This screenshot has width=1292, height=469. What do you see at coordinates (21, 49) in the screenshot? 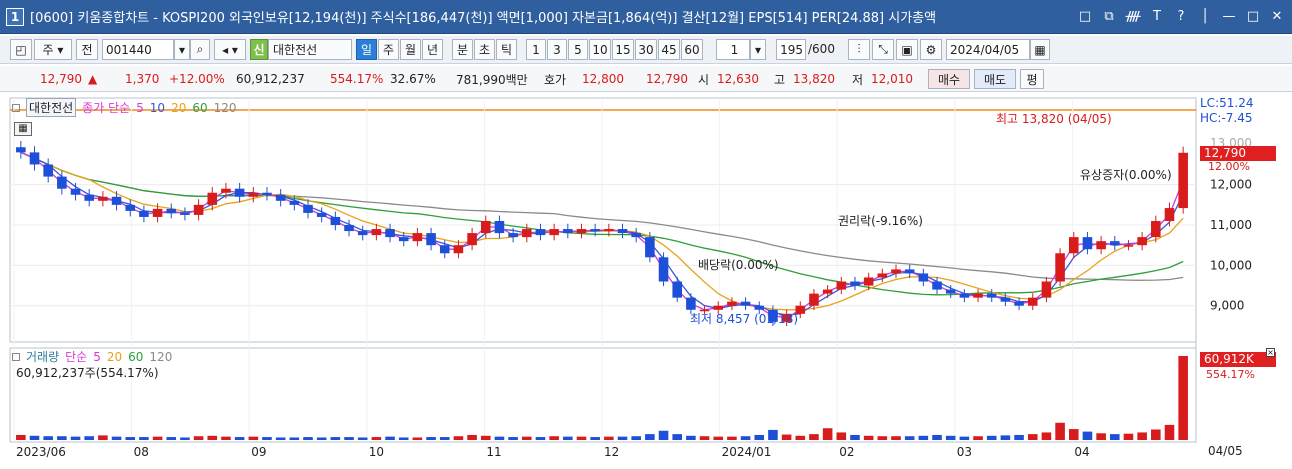
I see `layout-icon: ◰` at bounding box center [21, 49].